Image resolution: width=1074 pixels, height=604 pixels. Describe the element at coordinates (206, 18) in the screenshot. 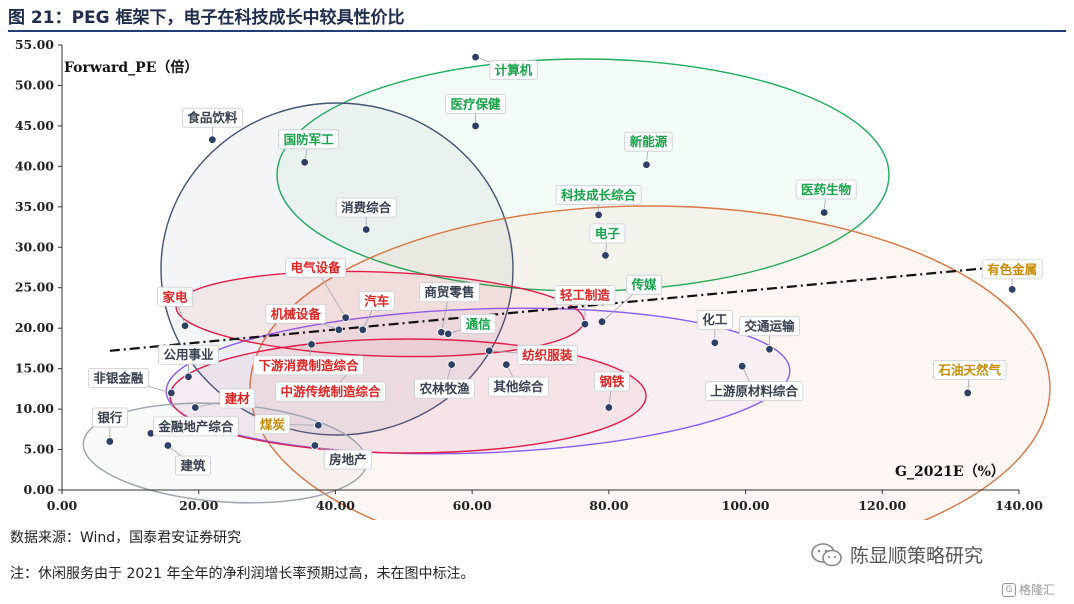

I see `figure-title: 图 21：PEG 框架下，电子在科技成长中较具性价比` at that location.